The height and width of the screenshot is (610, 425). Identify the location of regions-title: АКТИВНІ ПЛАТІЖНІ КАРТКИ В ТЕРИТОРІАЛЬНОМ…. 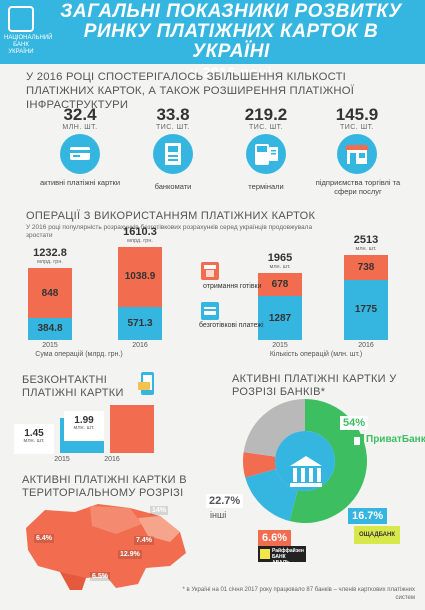
(104, 486).